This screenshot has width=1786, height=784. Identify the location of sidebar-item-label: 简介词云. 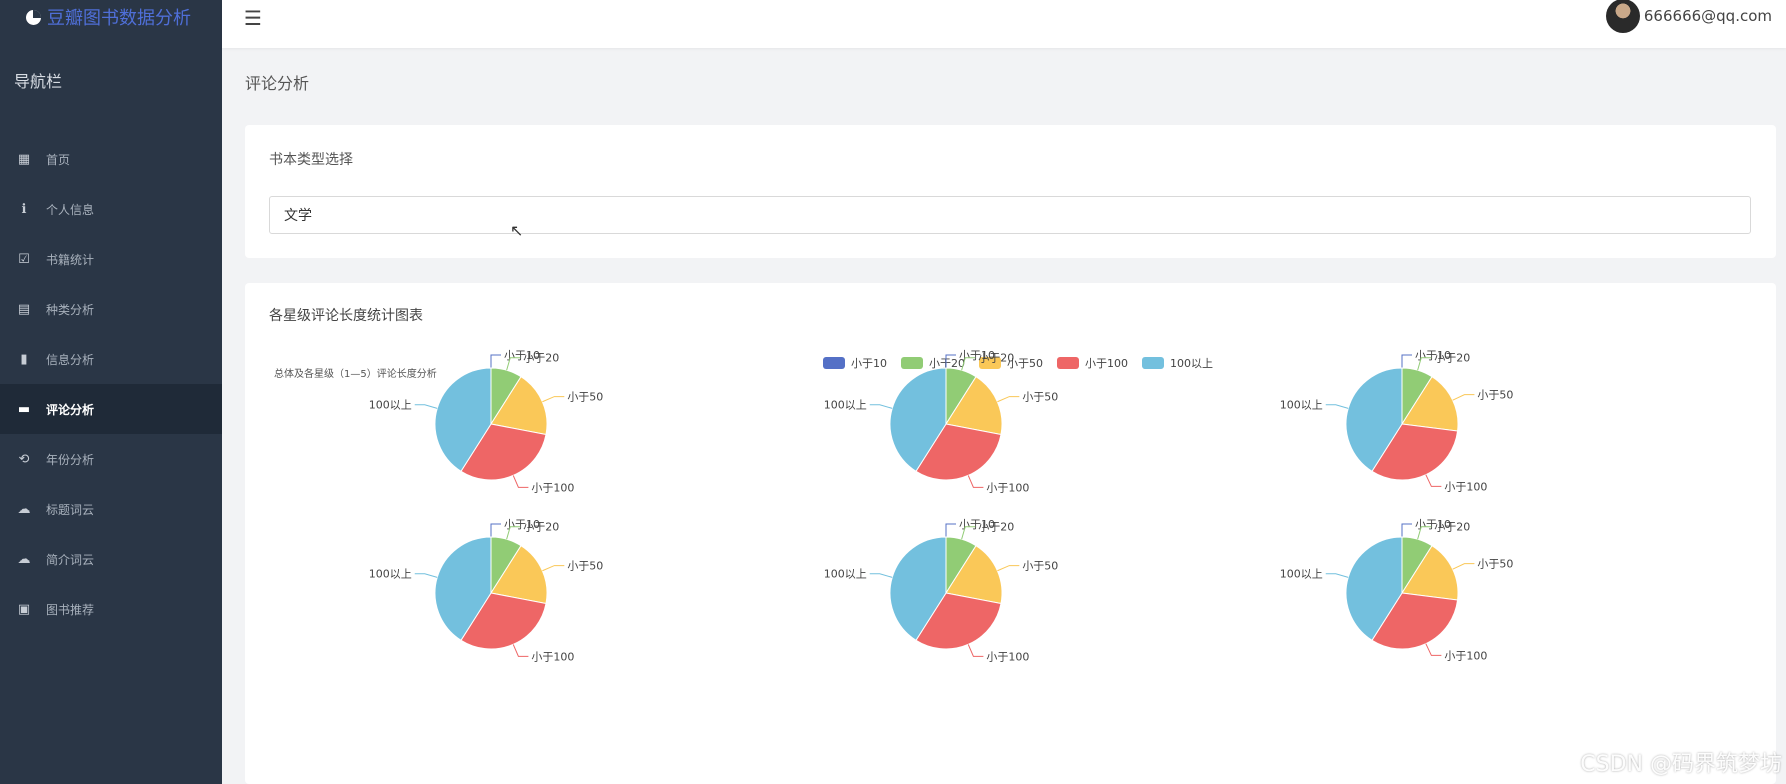
(70, 559).